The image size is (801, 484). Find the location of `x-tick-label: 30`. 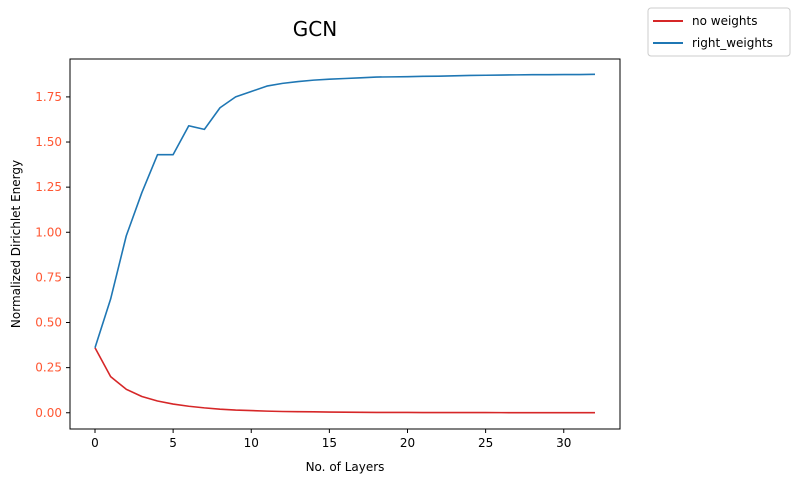

x-tick-label: 30 is located at coordinates (563, 443).